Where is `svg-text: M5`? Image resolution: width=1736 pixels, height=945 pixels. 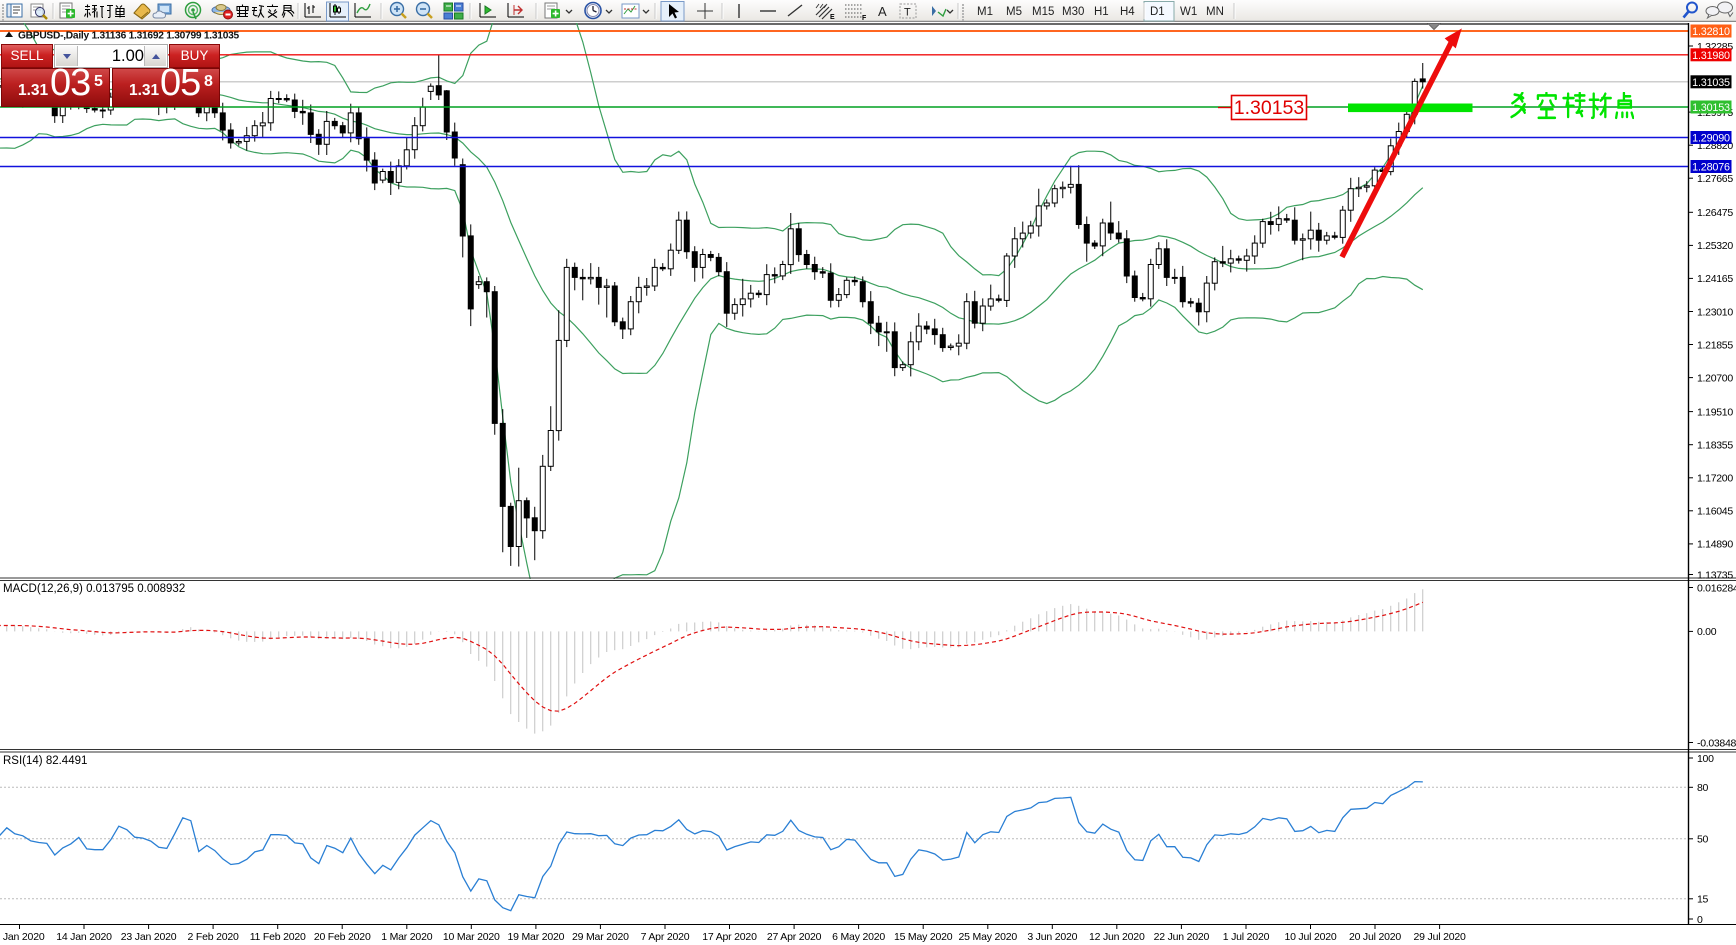
svg-text: M5 is located at coordinates (1014, 12).